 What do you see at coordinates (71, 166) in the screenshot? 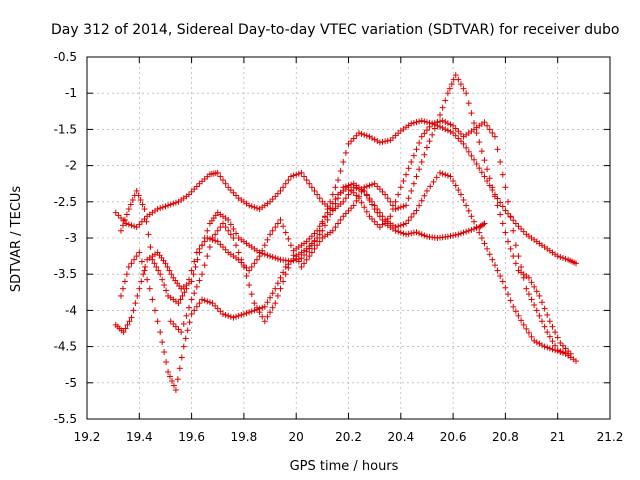
I see `y-tick-label: -2` at bounding box center [71, 166].